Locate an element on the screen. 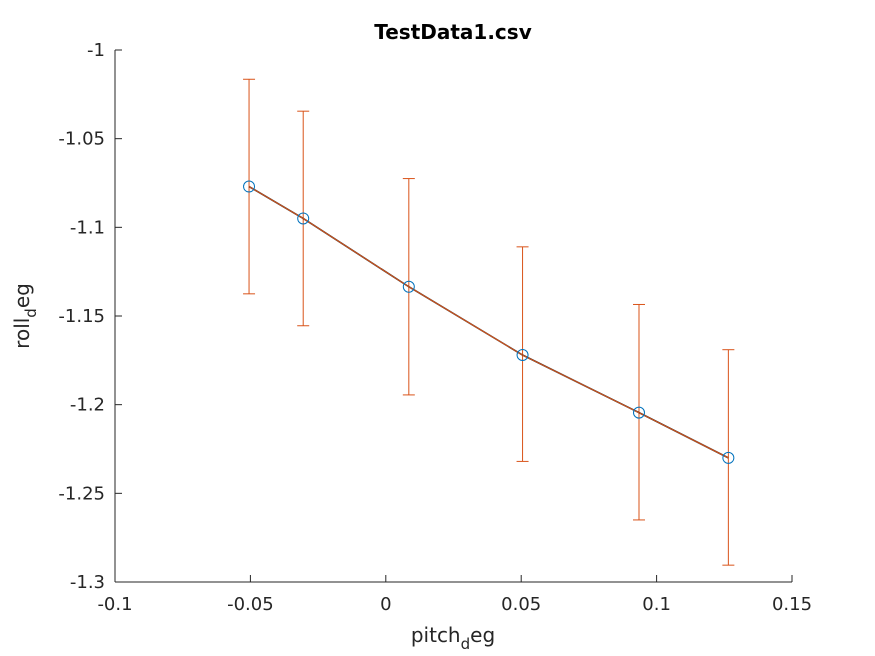 This screenshot has width=875, height=656. y-tick-label: -1.2 is located at coordinates (87, 405).